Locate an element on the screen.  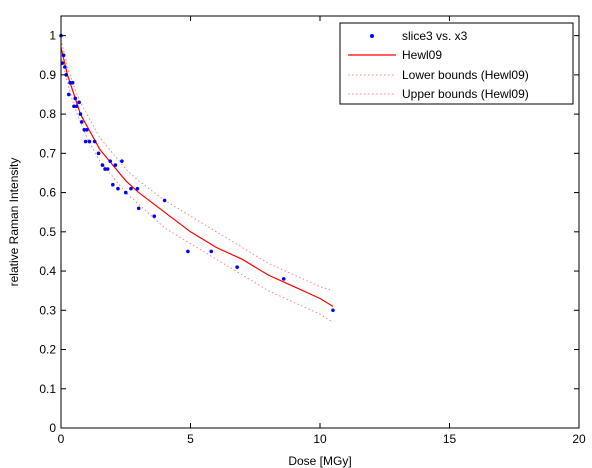
x-tick-label: 10 is located at coordinates (320, 439).